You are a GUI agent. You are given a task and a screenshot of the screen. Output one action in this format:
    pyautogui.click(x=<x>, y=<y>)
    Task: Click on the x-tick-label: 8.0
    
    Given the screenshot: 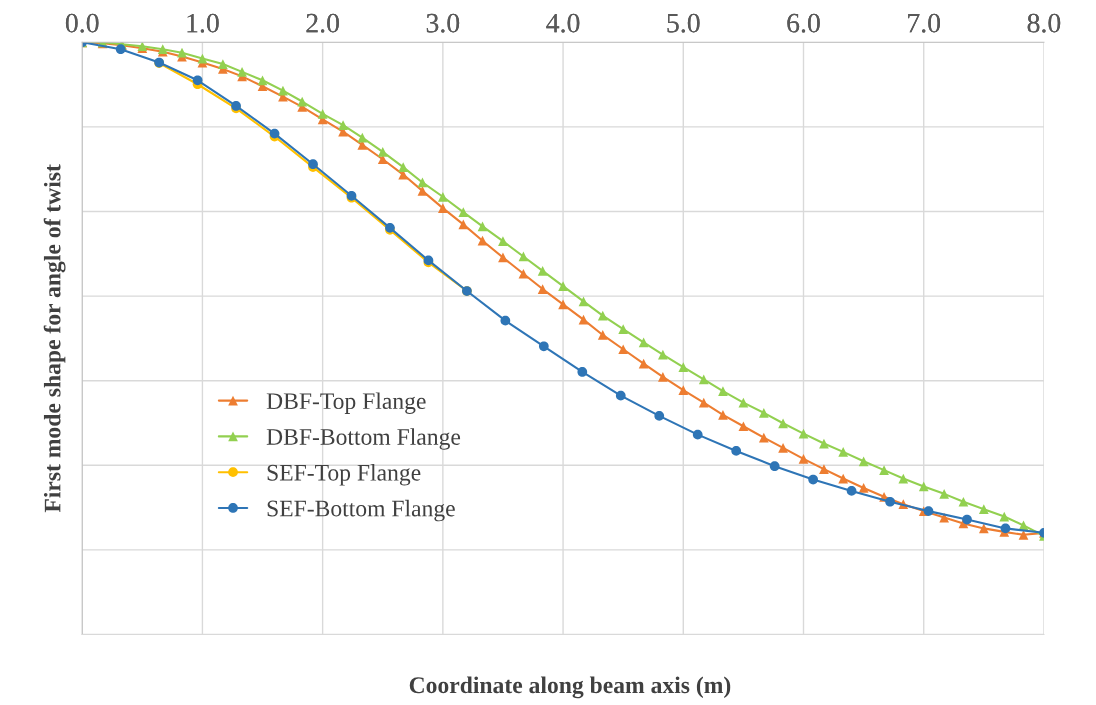 What is the action you would take?
    pyautogui.click(x=1044, y=23)
    